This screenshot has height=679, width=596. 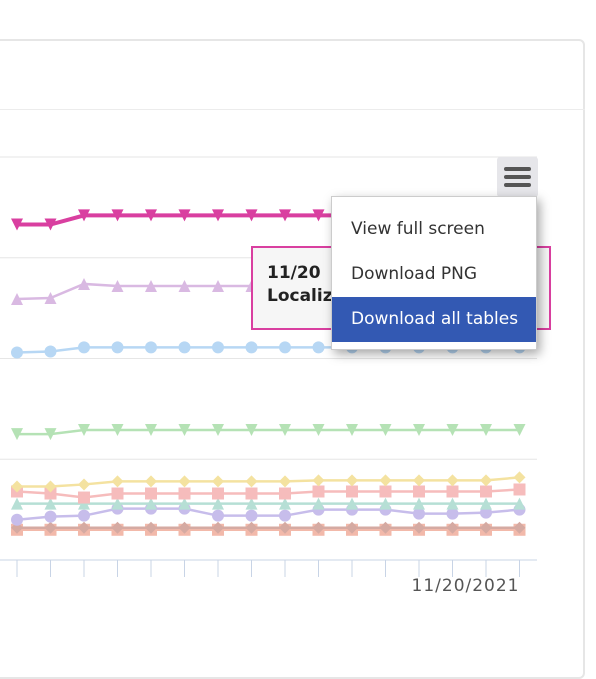 I want to click on tooltip-line: Localiz, so click(x=300, y=296).